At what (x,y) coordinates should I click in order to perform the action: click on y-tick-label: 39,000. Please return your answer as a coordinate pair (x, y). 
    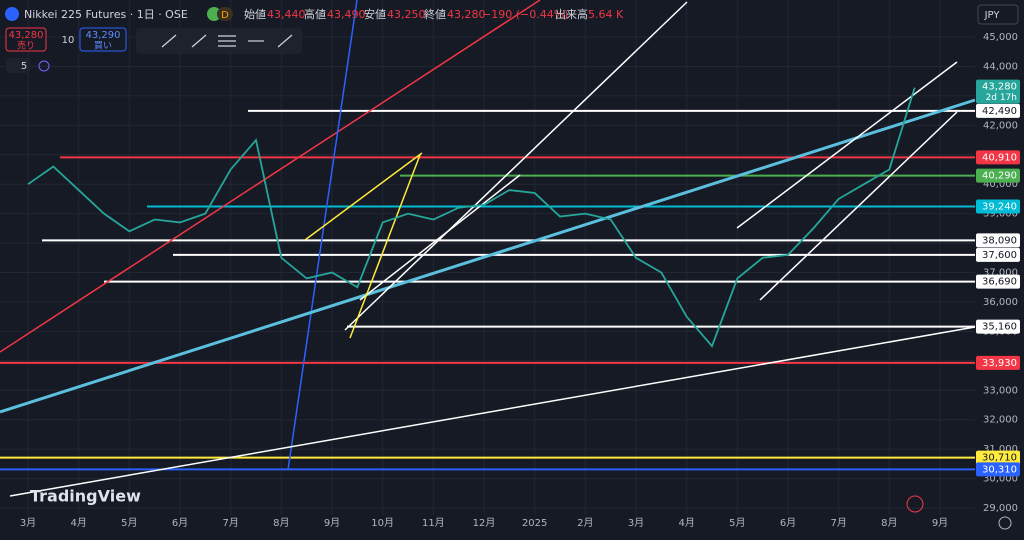
    Looking at the image, I should click on (1000, 214).